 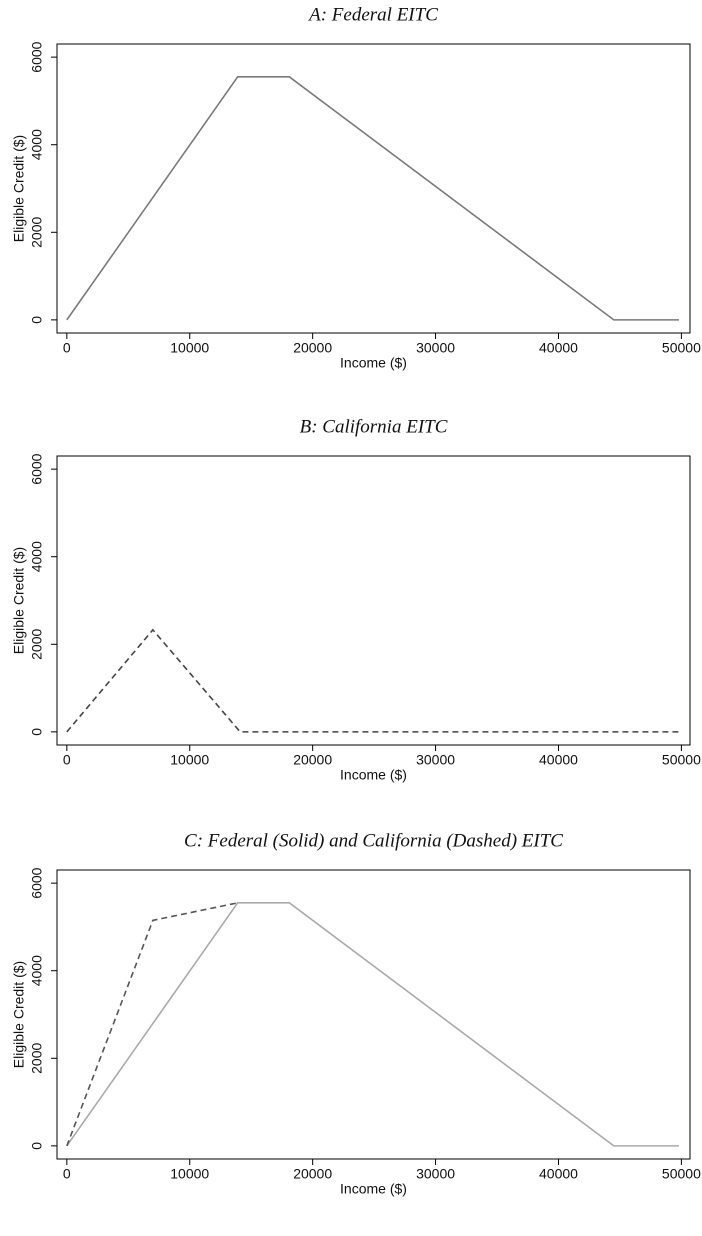 I want to click on panel-title: A: Federal EITC, so click(x=372, y=14).